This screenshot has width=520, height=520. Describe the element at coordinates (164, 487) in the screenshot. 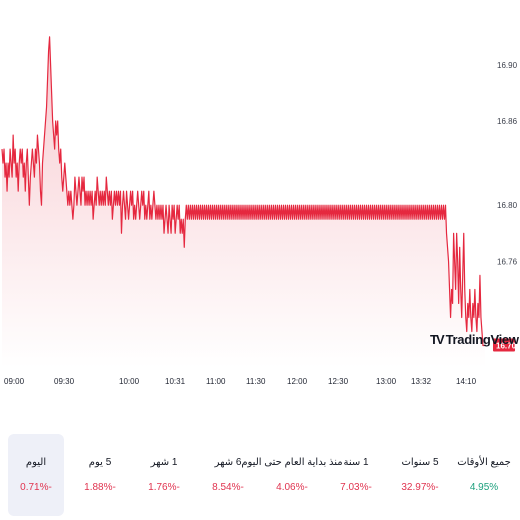

I see `period-change-value: 1.76%-` at that location.